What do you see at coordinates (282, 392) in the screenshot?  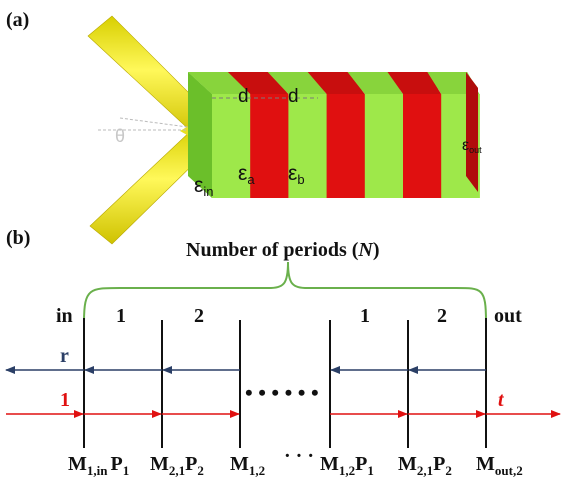 I see `ellipsis-dots: • • • • • •` at bounding box center [282, 392].